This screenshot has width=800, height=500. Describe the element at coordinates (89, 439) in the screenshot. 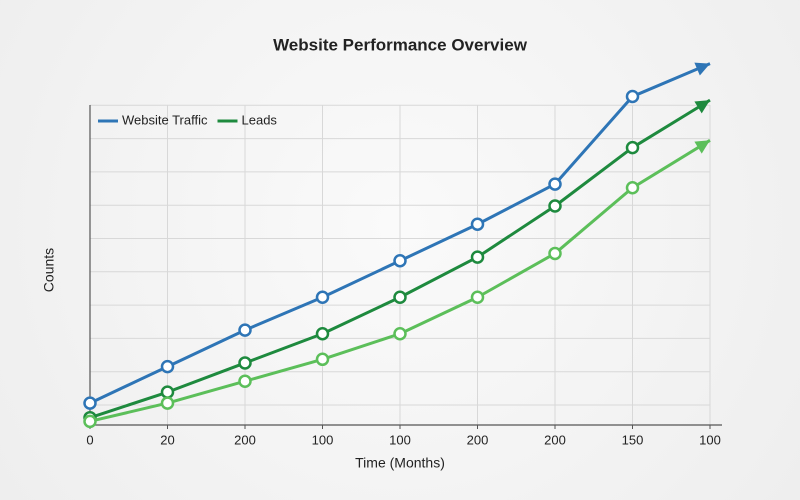

I see `x-tick-label: 0` at that location.